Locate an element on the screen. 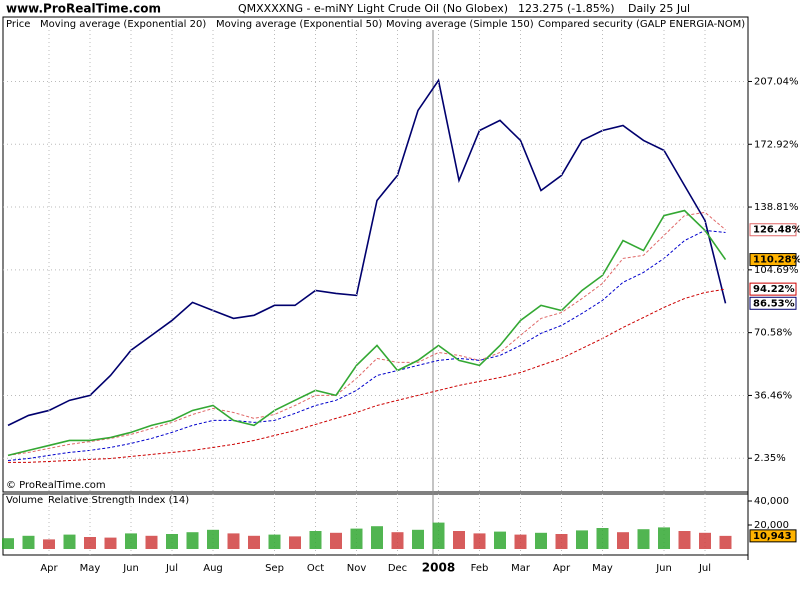 The width and height of the screenshot is (800, 600). x-tick-label: Oct is located at coordinates (315, 568).